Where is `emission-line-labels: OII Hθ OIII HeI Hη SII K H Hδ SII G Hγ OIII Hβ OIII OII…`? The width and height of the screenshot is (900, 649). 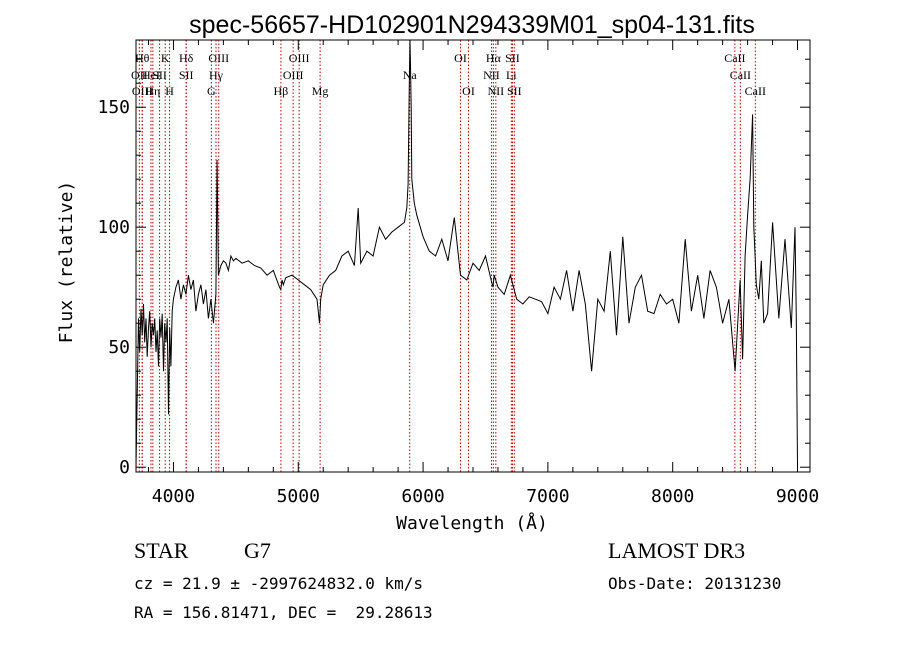
emission-line-labels: OII Hθ OIII HeI Hη SII K H Hδ SII G Hγ OIII Hβ OIII OII… is located at coordinates (448, 74).